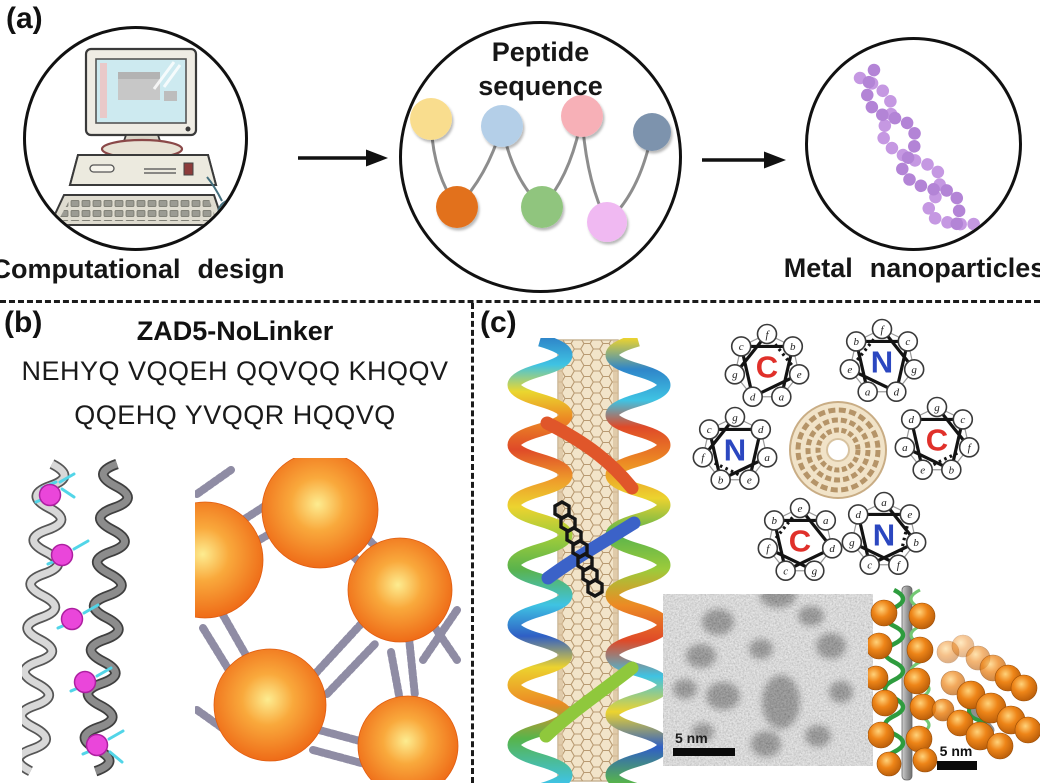 Image resolution: width=1040 pixels, height=783 pixels. What do you see at coordinates (540, 168) in the screenshot?
I see `peptide-bead-chain` at bounding box center [540, 168].